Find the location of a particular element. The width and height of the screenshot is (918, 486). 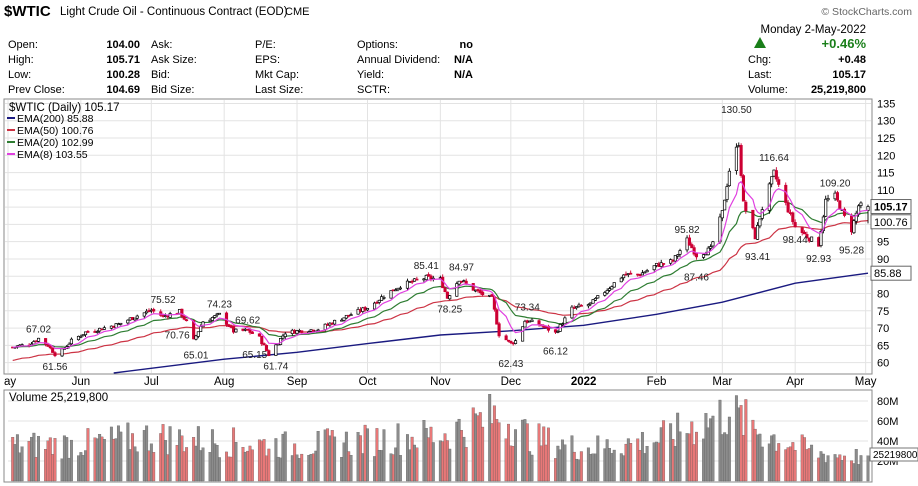

time-tick-label: Nov is located at coordinates (440, 382).